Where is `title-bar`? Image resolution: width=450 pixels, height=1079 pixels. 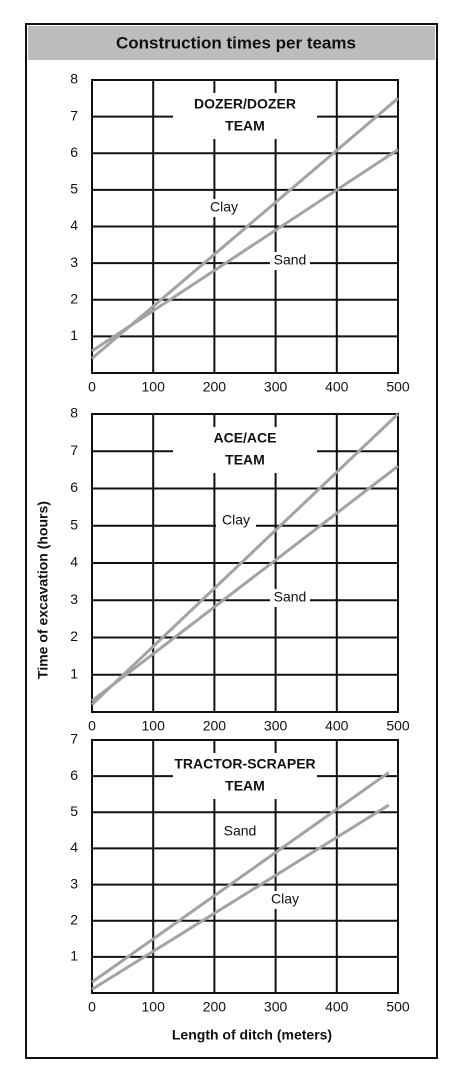 title-bar is located at coordinates (231, 43).